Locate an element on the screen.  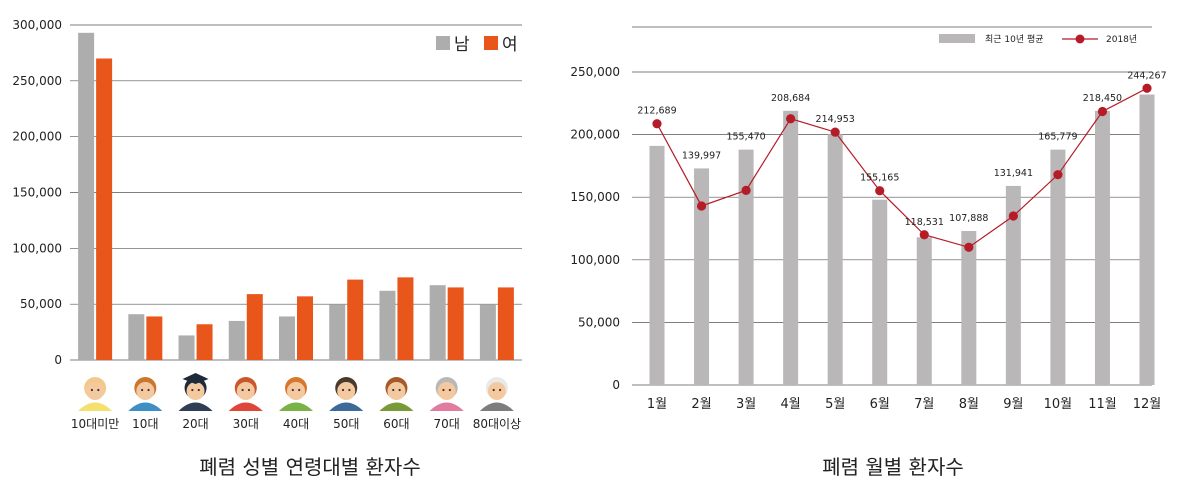
x-category-label: 8월 is located at coordinates (969, 404).